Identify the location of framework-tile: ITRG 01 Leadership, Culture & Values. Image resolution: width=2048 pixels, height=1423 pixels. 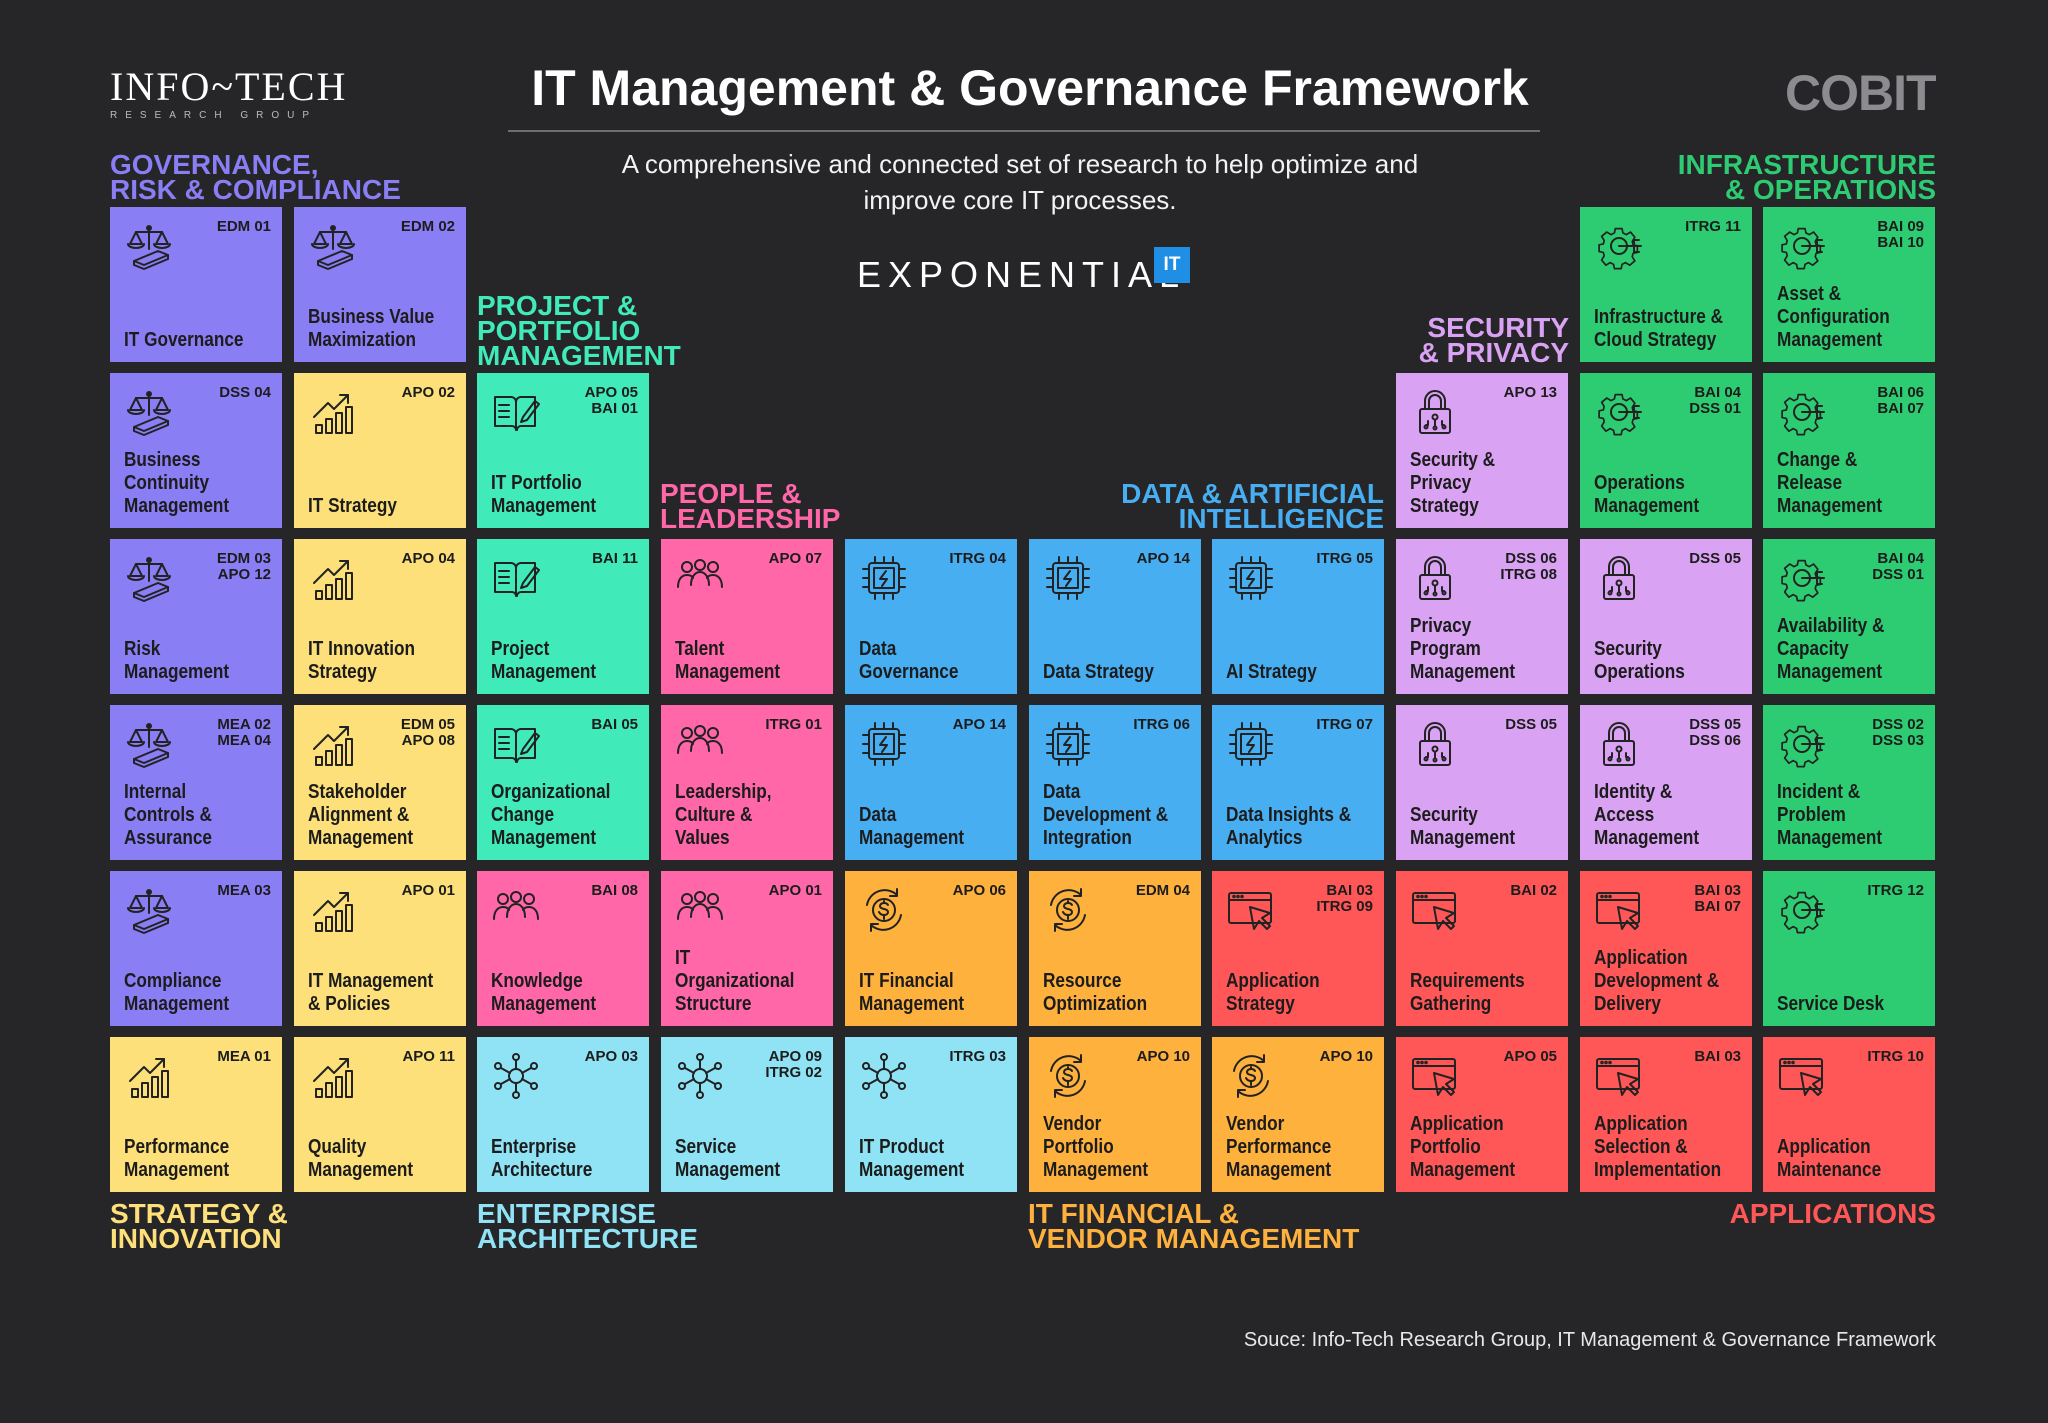
(747, 782).